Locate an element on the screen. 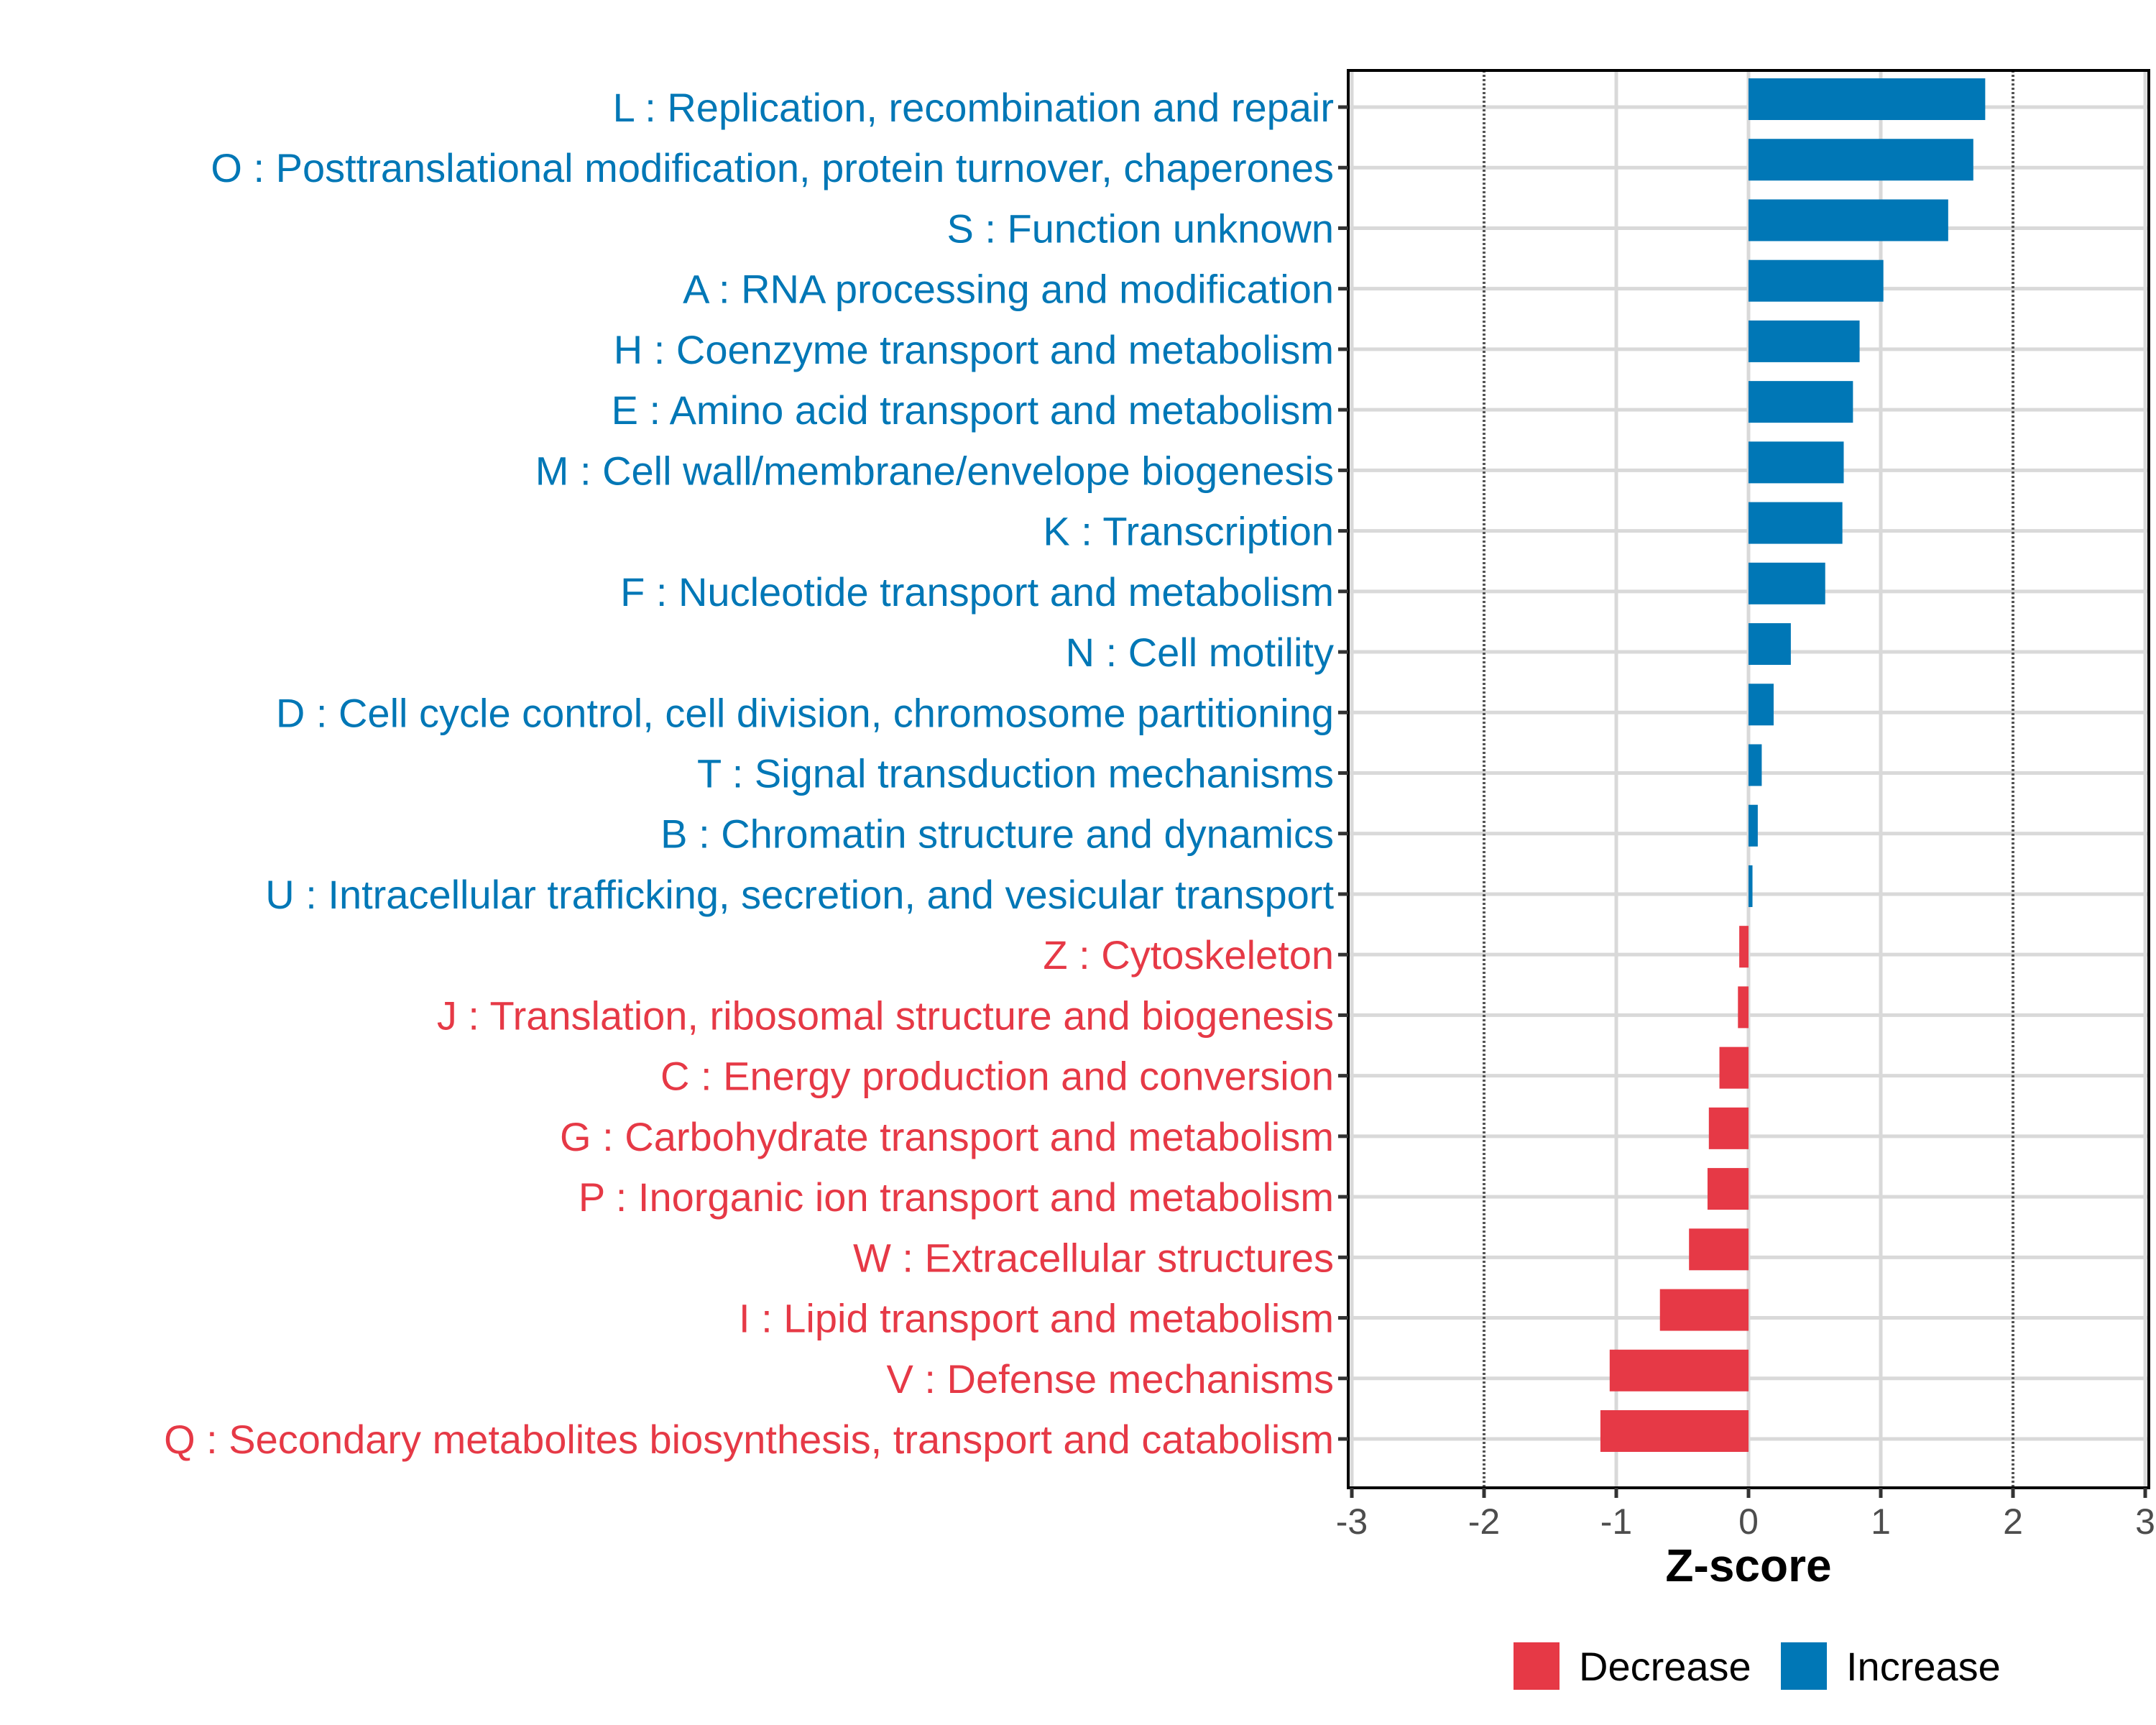 The width and height of the screenshot is (2156, 1725). y-tick-label: T : Signal transduction mechanisms is located at coordinates (1015, 773).